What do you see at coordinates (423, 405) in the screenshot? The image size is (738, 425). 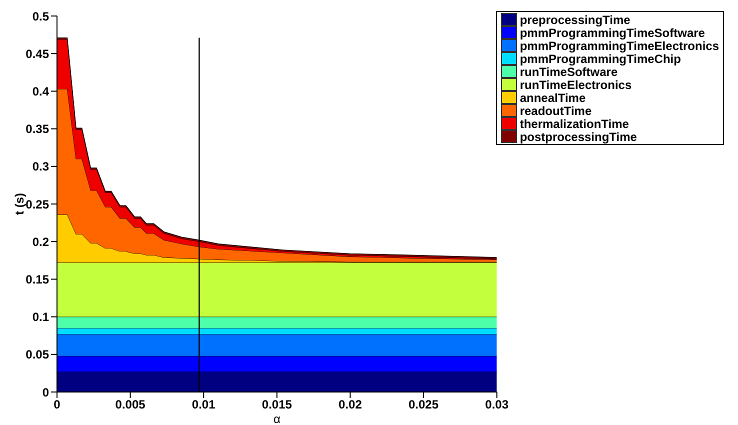 I see `x-tick-label: 0.025` at bounding box center [423, 405].